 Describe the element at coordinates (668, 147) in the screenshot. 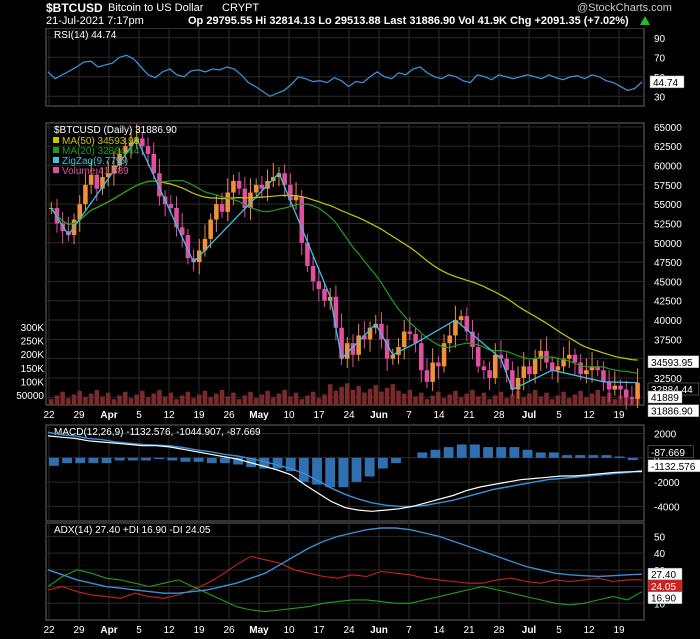

I see `price-tick-label: 62500` at that location.